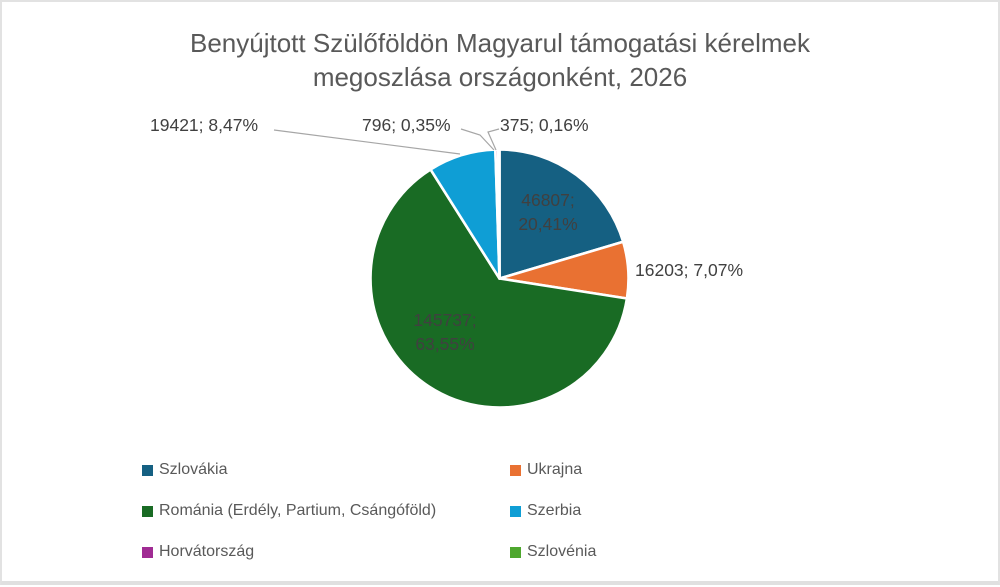 Image resolution: width=1000 pixels, height=587 pixels. What do you see at coordinates (562, 551) in the screenshot?
I see `legend-label-szlovenia: Szlovénia` at bounding box center [562, 551].